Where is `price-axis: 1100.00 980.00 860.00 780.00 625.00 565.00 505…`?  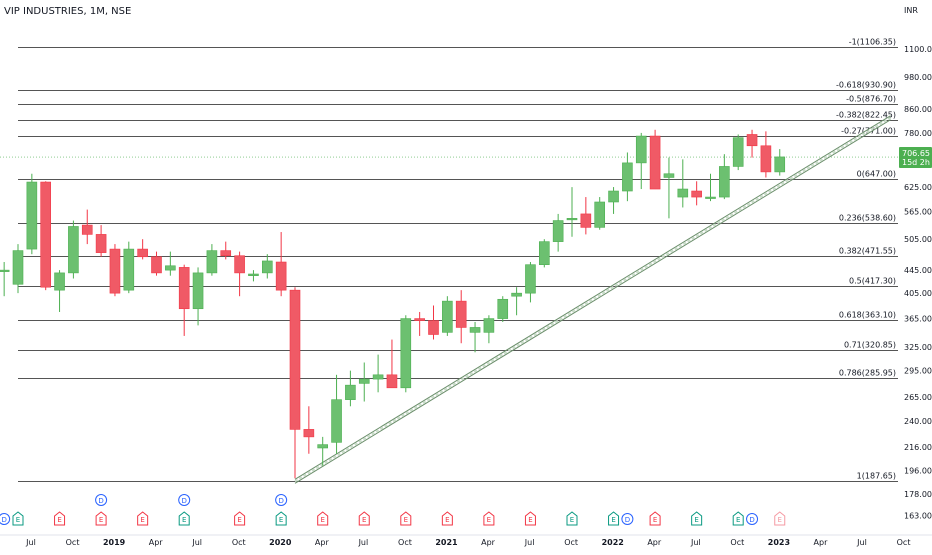
price-axis: 1100.00 980.00 860.00 780.00 625.00 565.00 505… is located at coordinates (918, 283).